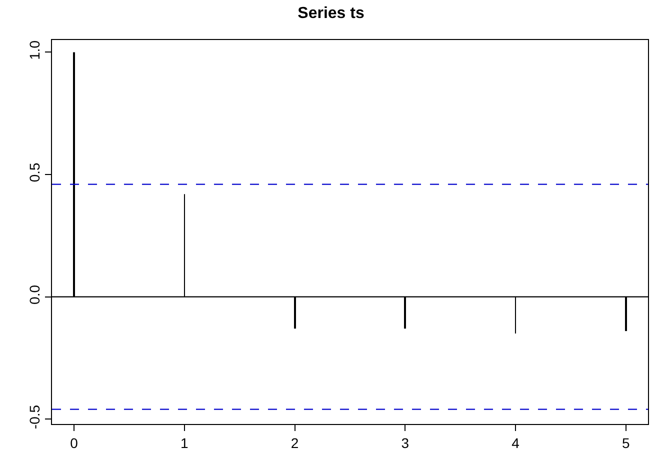 The width and height of the screenshot is (662, 469). What do you see at coordinates (184, 442) in the screenshot?
I see `x-tick-label: 1` at bounding box center [184, 442].